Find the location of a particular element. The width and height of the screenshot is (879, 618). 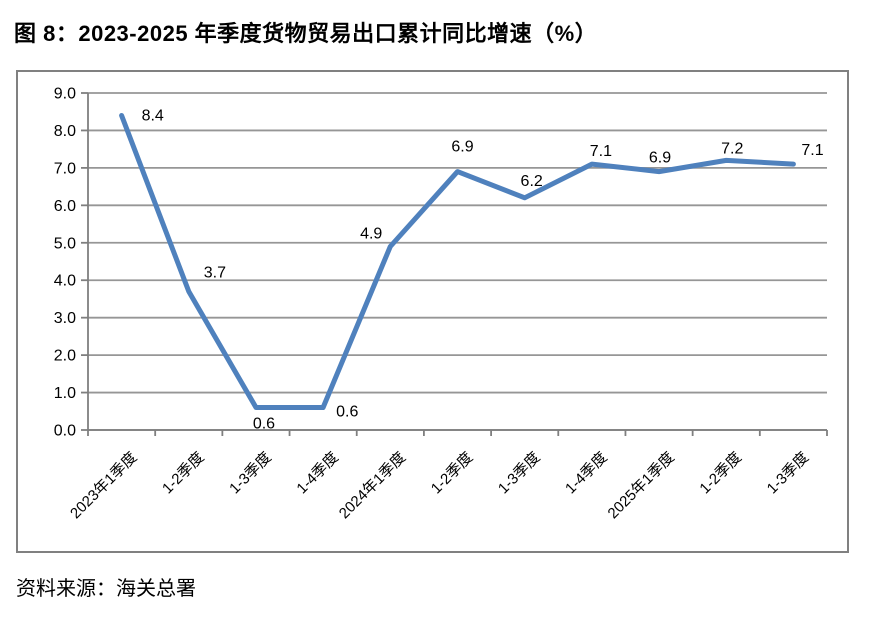

data-point-label: 4.9 is located at coordinates (371, 234).